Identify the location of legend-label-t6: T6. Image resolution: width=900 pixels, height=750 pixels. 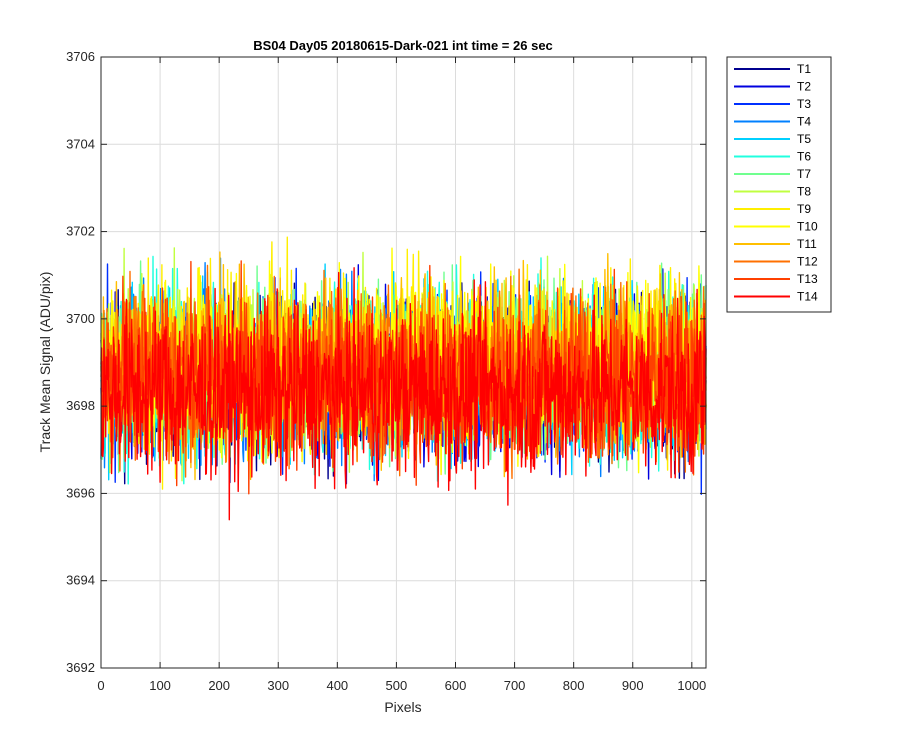
(804, 157).